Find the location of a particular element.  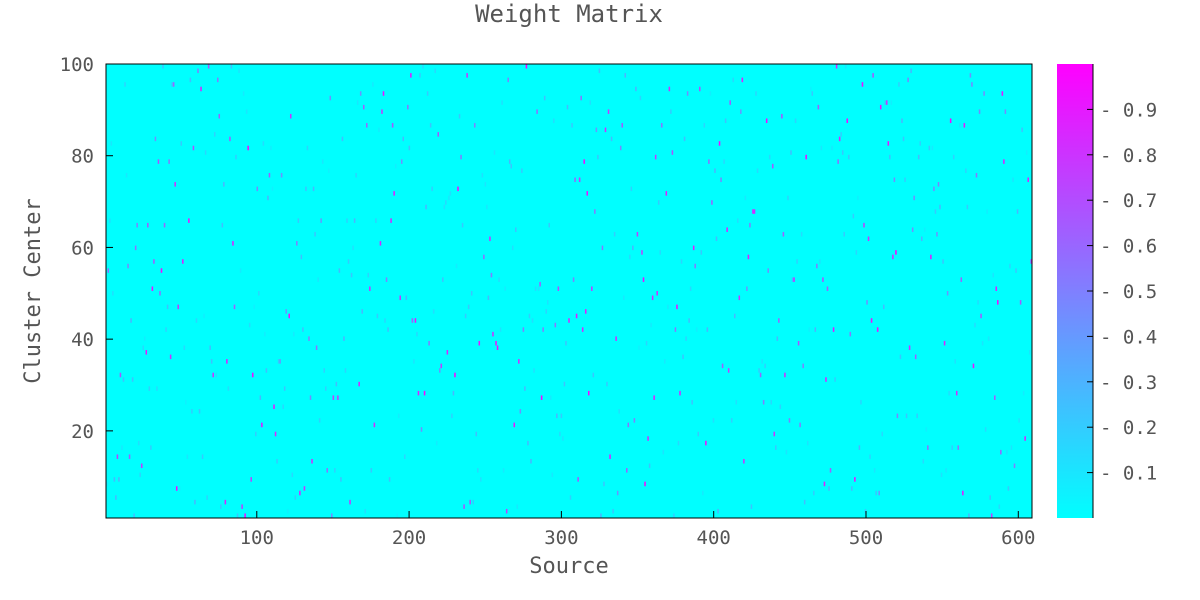

x-axis: 100 200 300 400 500 600 is located at coordinates (637, 530).